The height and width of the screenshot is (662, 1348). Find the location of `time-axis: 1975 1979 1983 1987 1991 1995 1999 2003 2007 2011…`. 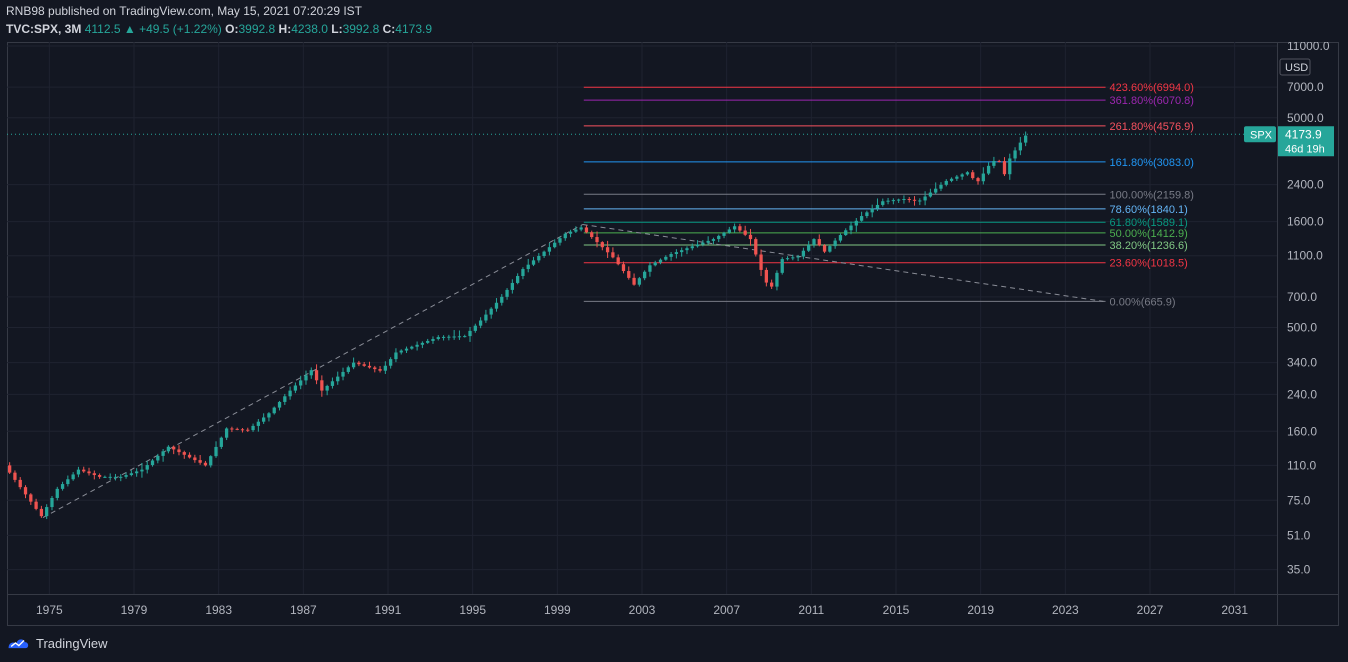

time-axis: 1975 1979 1983 1987 1991 1995 1999 2003 2007 2011… is located at coordinates (642, 610).